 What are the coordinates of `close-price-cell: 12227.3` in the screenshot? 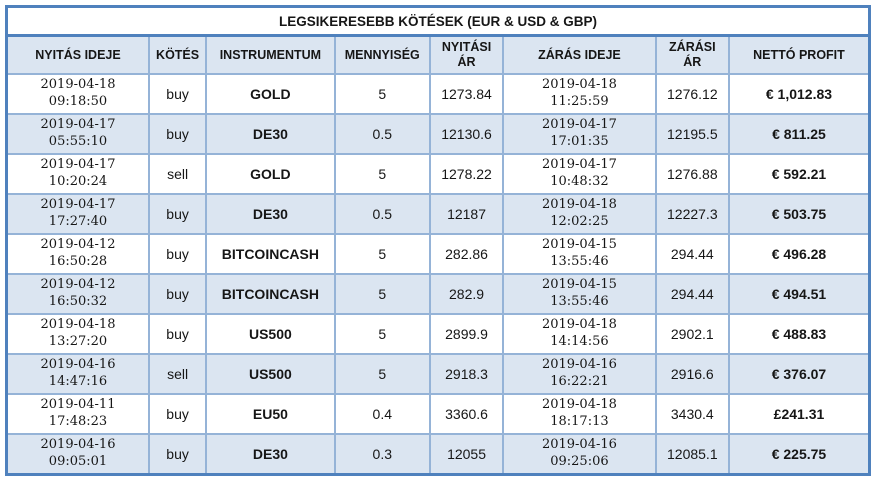 It's located at (692, 214).